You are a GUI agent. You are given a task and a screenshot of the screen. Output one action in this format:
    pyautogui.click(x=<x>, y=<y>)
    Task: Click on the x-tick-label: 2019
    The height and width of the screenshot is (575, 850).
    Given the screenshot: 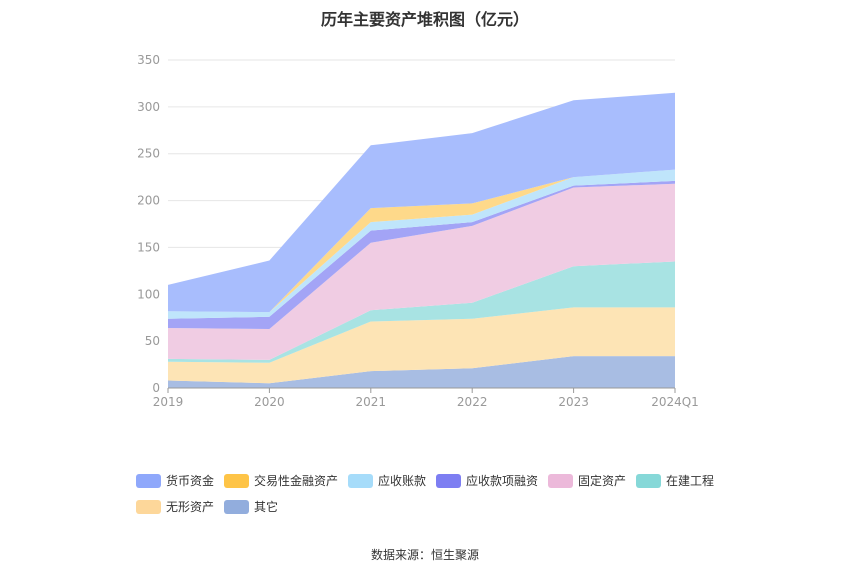 What is the action you would take?
    pyautogui.click(x=168, y=402)
    